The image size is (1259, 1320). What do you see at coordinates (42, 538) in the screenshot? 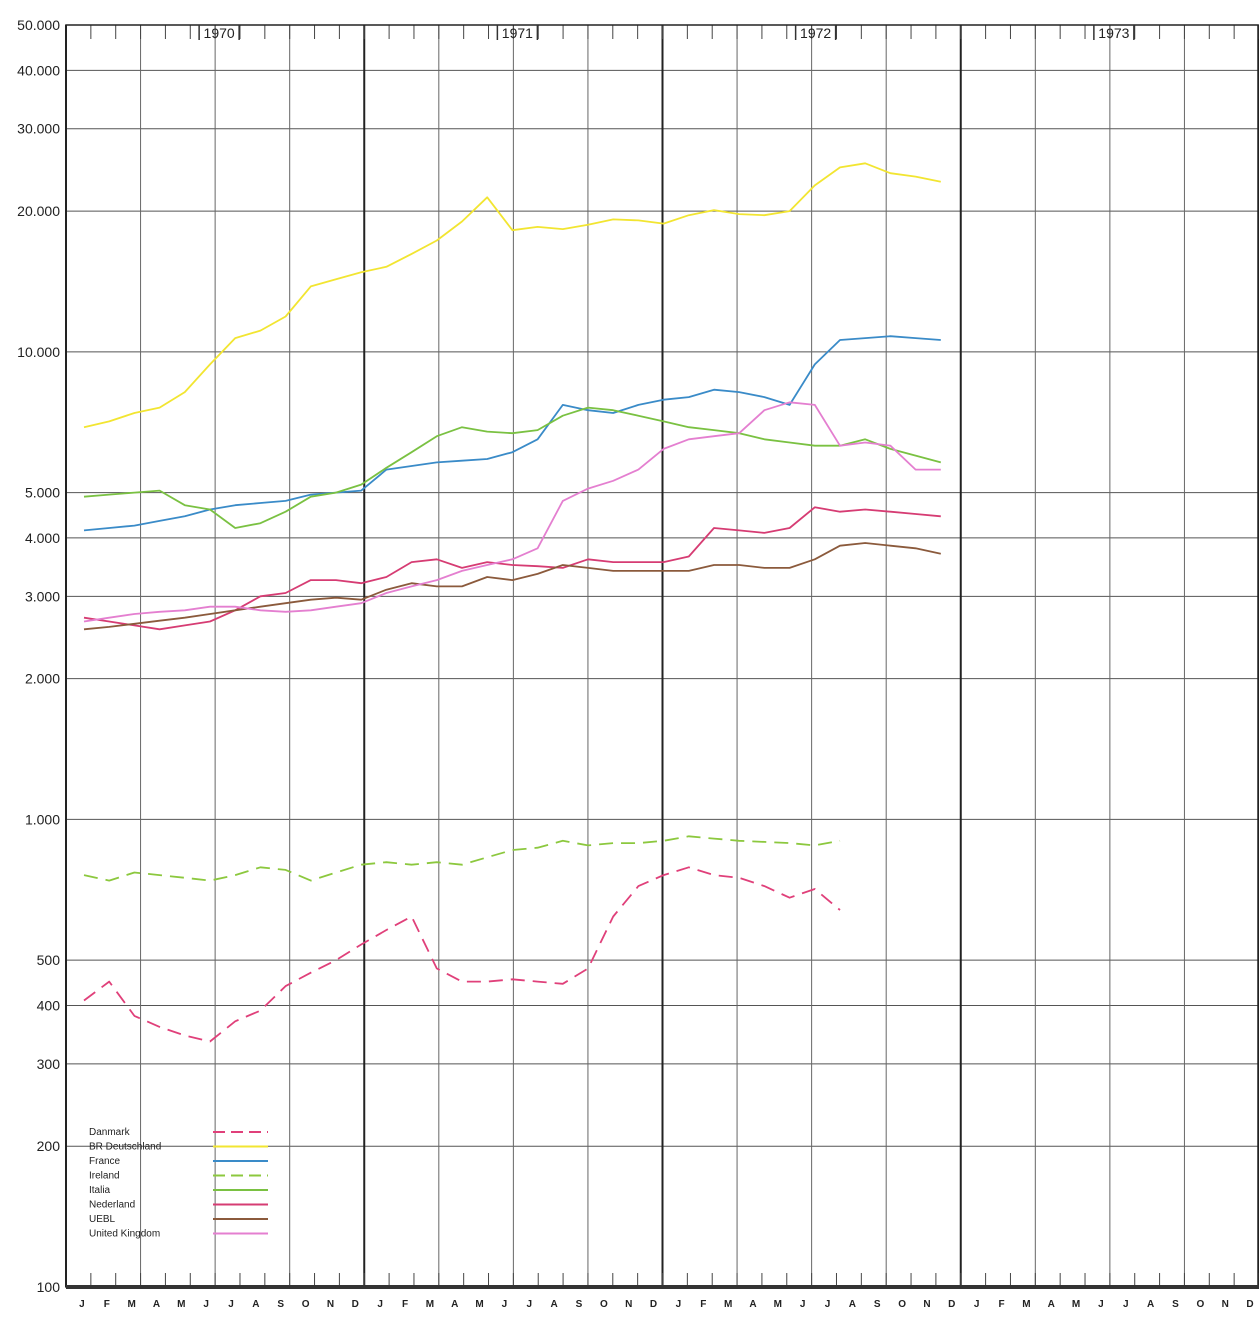
I see `y-tick-label: 4.000` at bounding box center [42, 538].